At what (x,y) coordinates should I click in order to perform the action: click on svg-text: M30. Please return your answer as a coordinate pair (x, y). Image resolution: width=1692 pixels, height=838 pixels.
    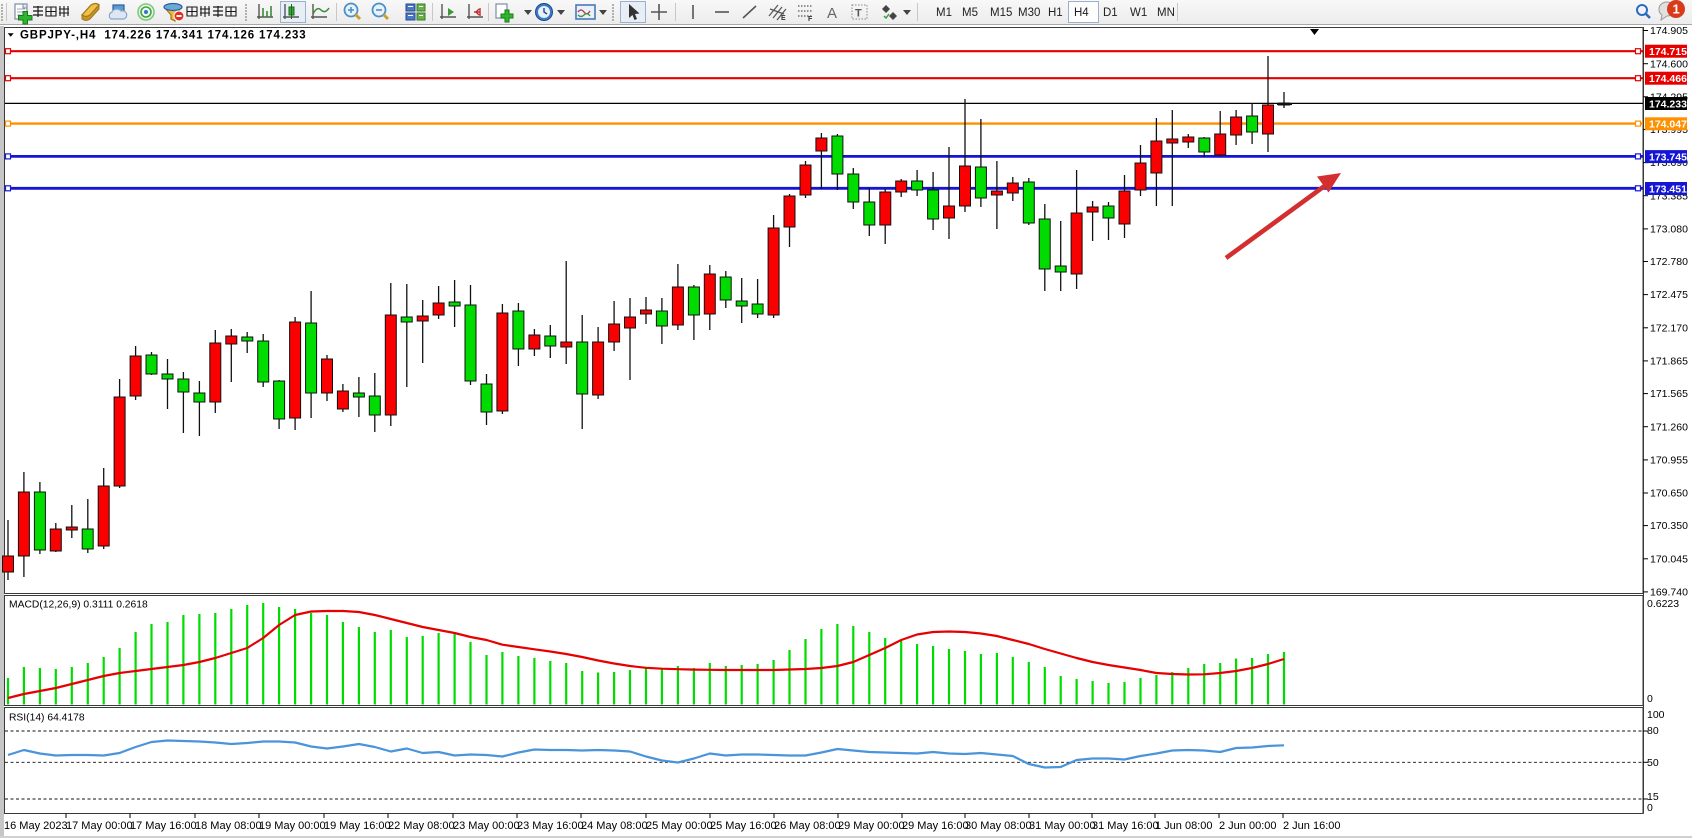
    Looking at the image, I should click on (1029, 13).